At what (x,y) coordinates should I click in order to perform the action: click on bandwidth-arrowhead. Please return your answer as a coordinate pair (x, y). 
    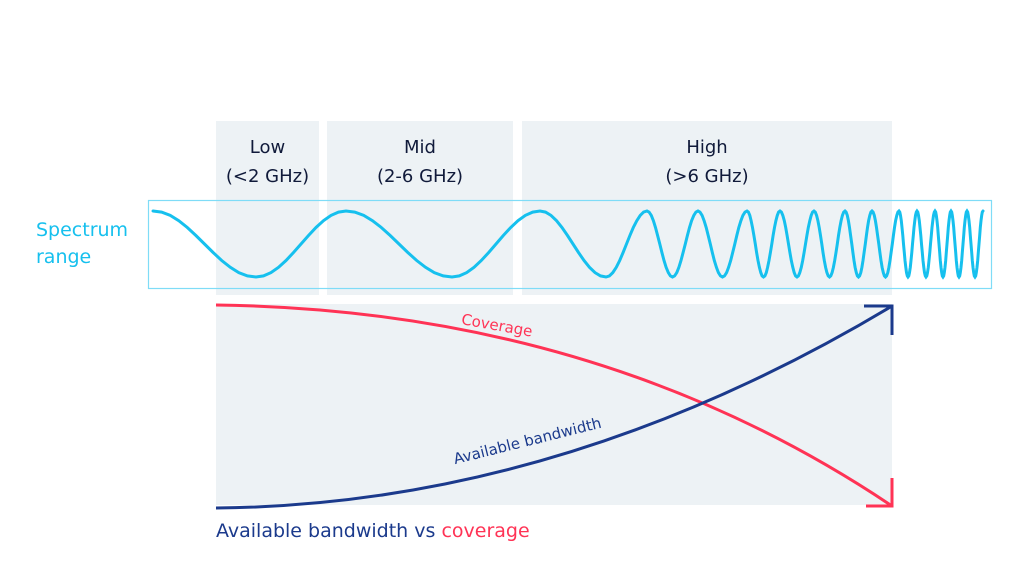
    Looking at the image, I should click on (879, 319).